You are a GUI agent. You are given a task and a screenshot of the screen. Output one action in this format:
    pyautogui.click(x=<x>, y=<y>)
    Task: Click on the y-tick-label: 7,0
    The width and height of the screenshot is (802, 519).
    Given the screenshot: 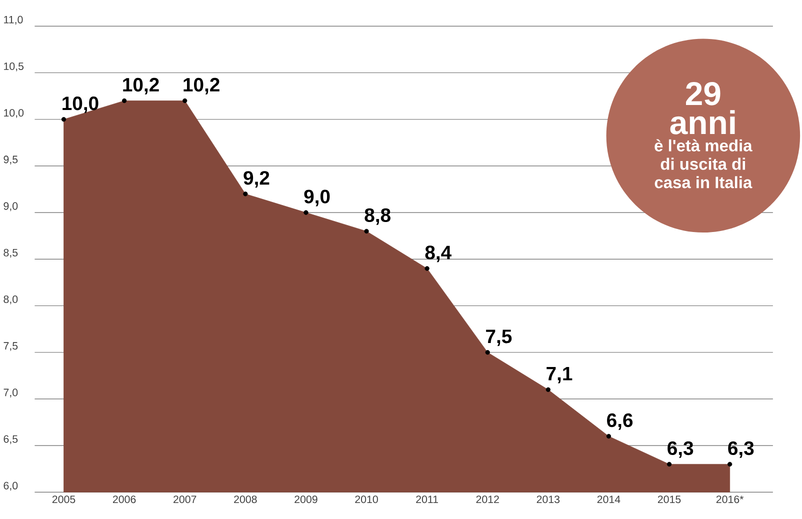 What is the action you would take?
    pyautogui.click(x=11, y=393)
    